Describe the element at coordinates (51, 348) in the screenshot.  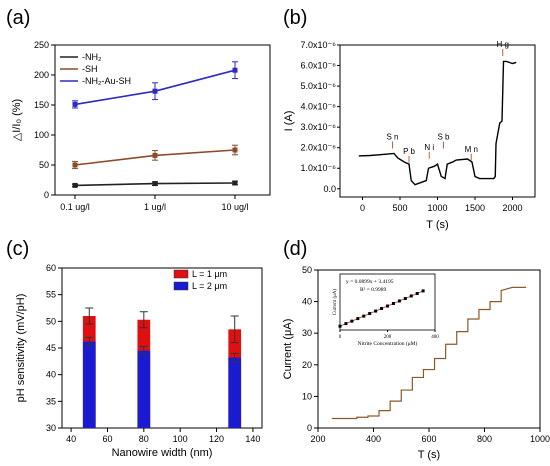
I see `y-tick-label: 45` at that location.